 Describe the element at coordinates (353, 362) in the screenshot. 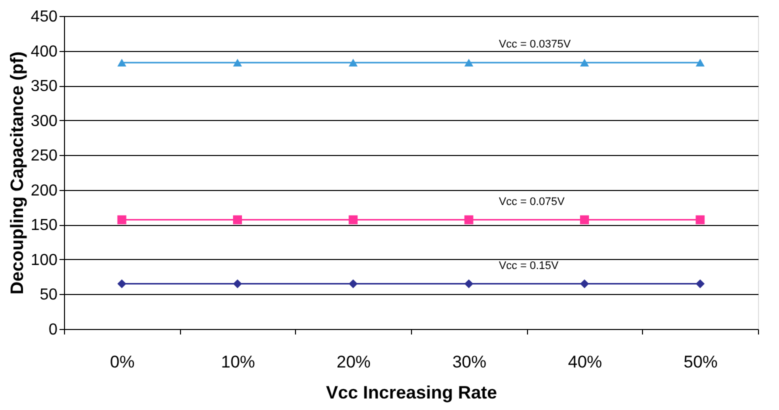

I see `x-tick-label: 20%` at that location.